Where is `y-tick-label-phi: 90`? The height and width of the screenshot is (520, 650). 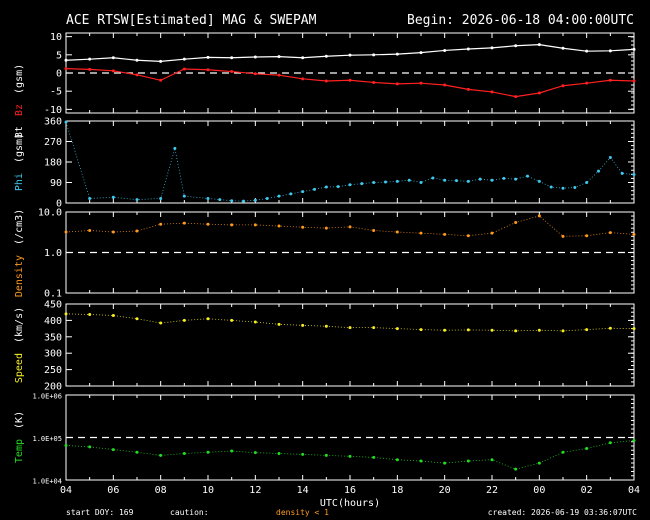 y-tick-label-phi: 90 is located at coordinates (56, 183).